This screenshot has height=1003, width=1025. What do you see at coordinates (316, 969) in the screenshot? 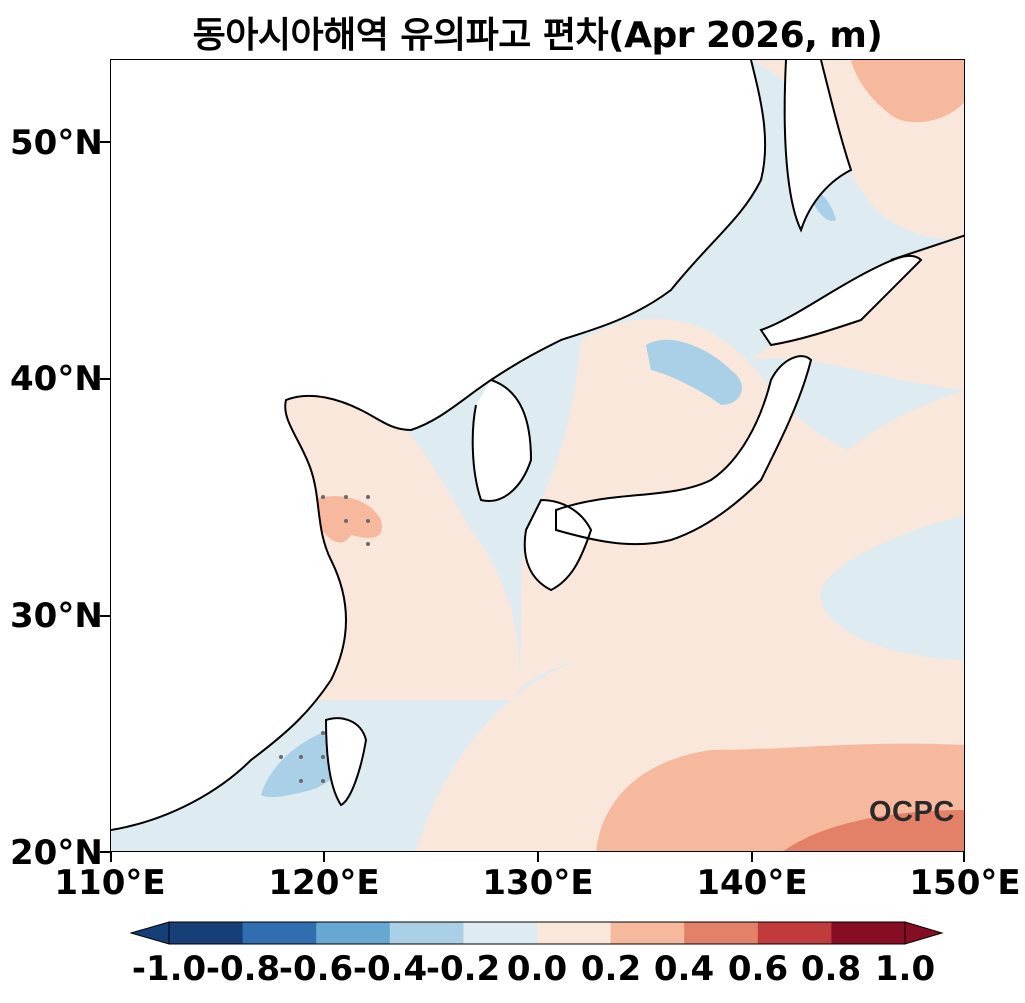
I see `colorbar-label: -0.6` at bounding box center [316, 969].